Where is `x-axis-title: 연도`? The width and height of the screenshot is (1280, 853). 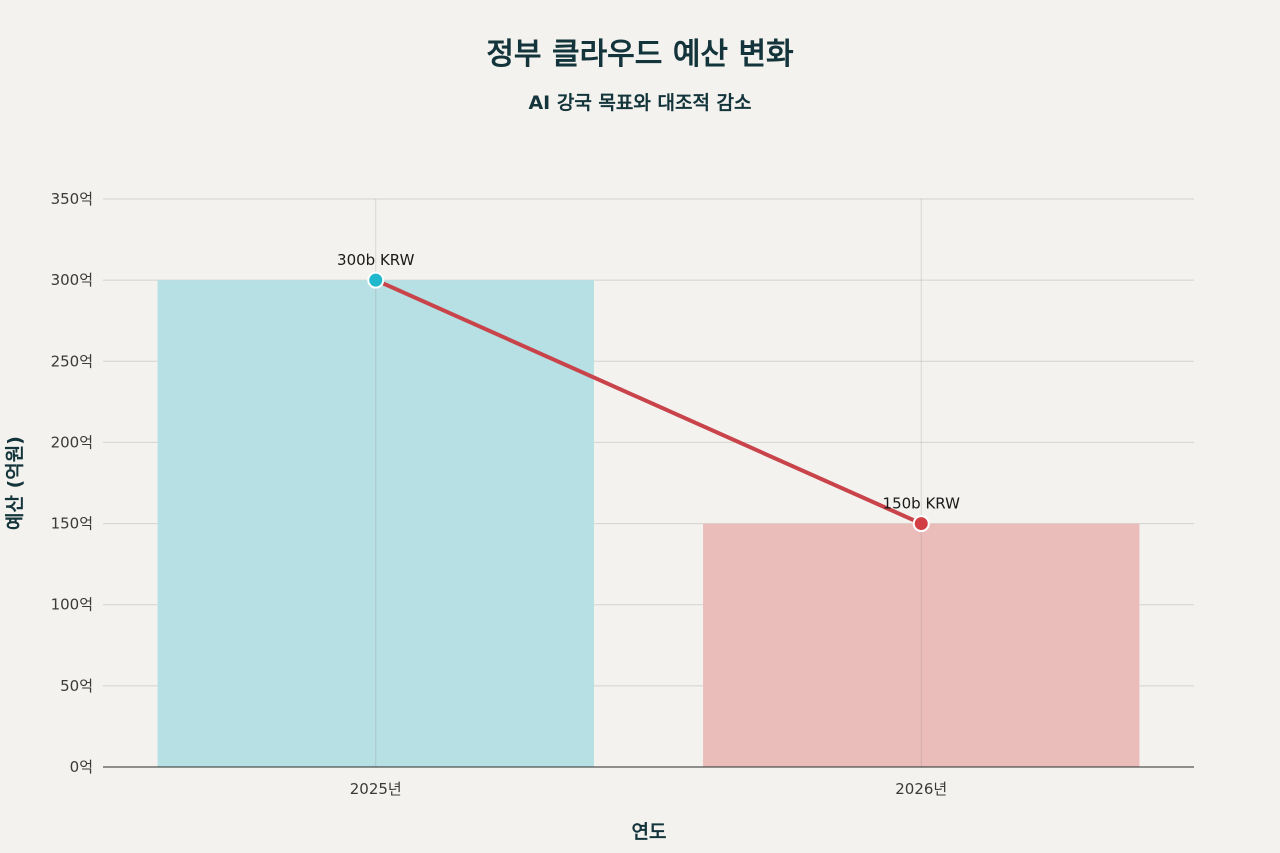
x-axis-title: 연도 is located at coordinates (649, 832).